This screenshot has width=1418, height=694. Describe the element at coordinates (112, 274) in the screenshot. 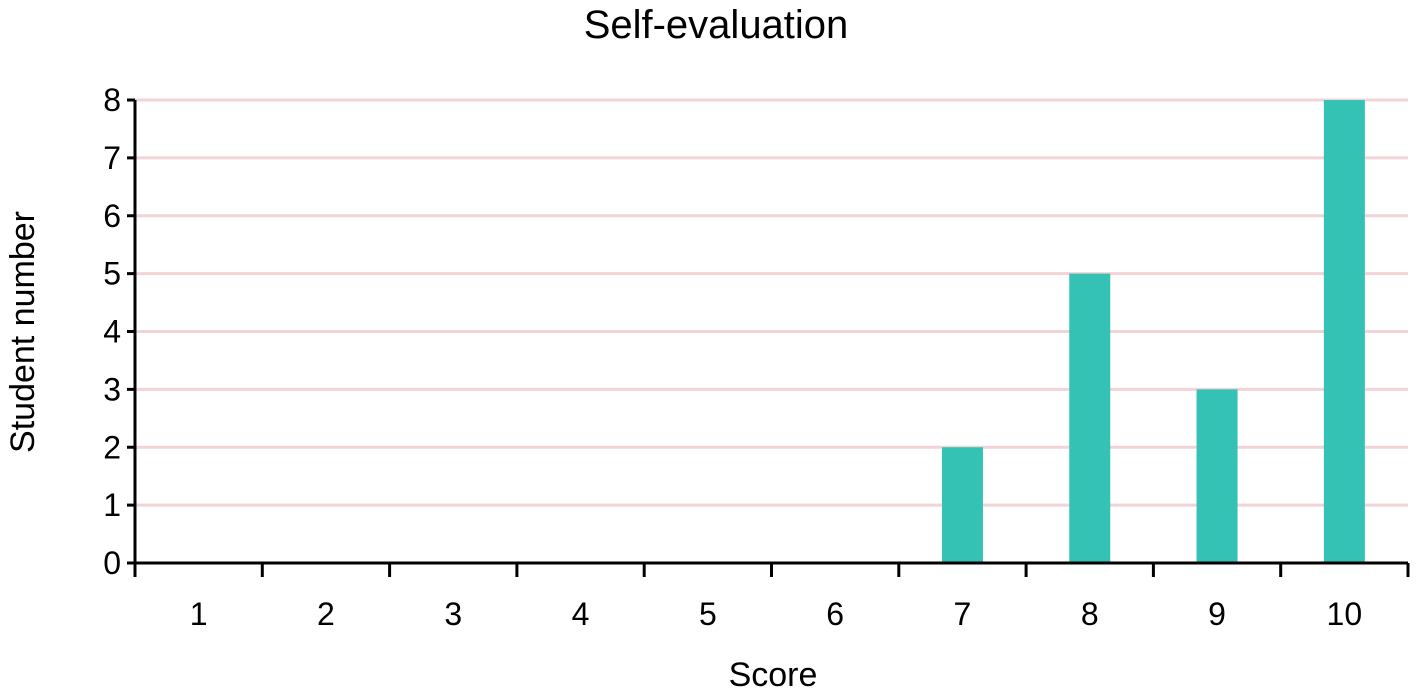

I see `y-tick-label: 5` at that location.